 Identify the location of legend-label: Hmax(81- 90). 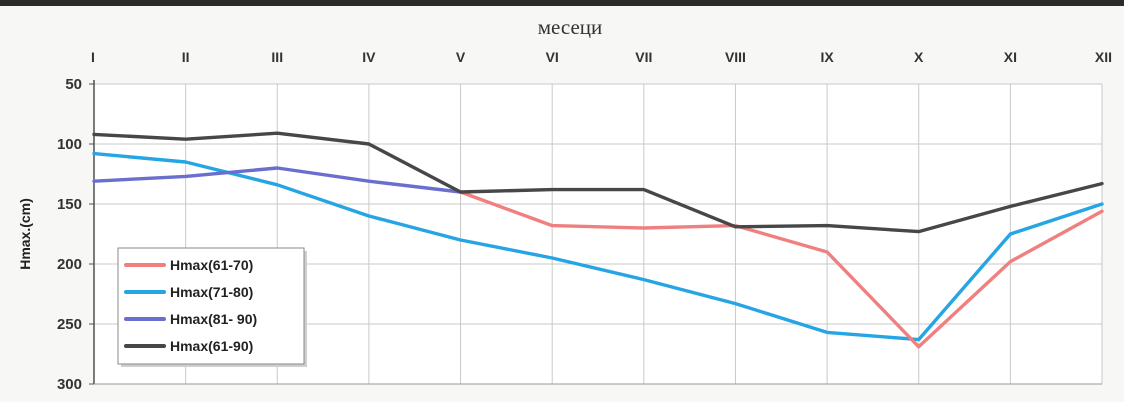
(213, 319).